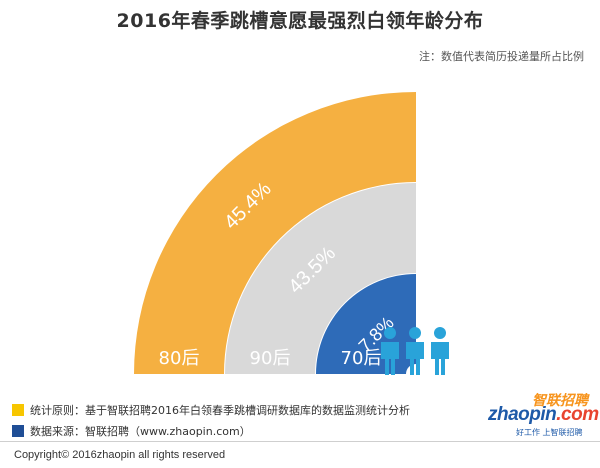 This screenshot has height=468, width=600. Describe the element at coordinates (560, 401) in the screenshot. I see `logo-cn-text: 智联招聘` at that location.